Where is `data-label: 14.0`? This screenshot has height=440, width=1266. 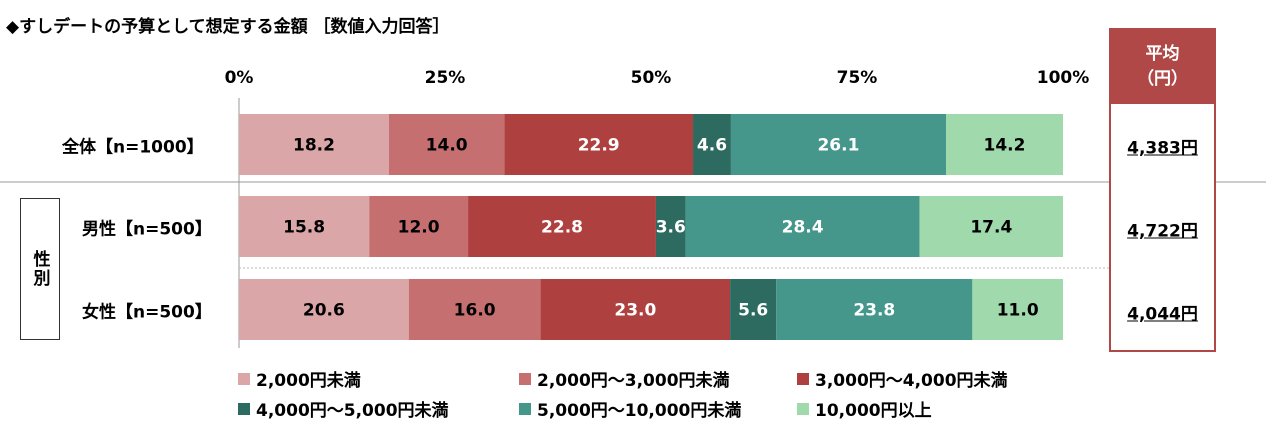
data-label: 14.0 is located at coordinates (447, 146).